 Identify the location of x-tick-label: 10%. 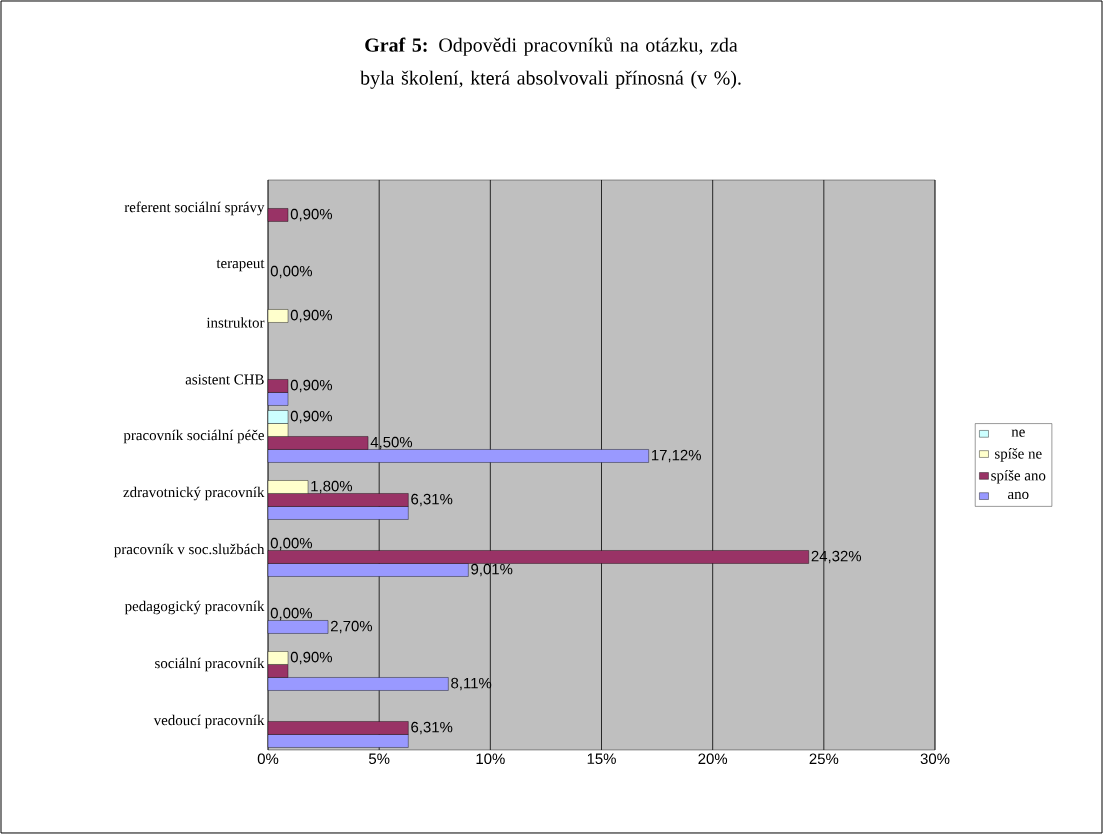
(490, 759).